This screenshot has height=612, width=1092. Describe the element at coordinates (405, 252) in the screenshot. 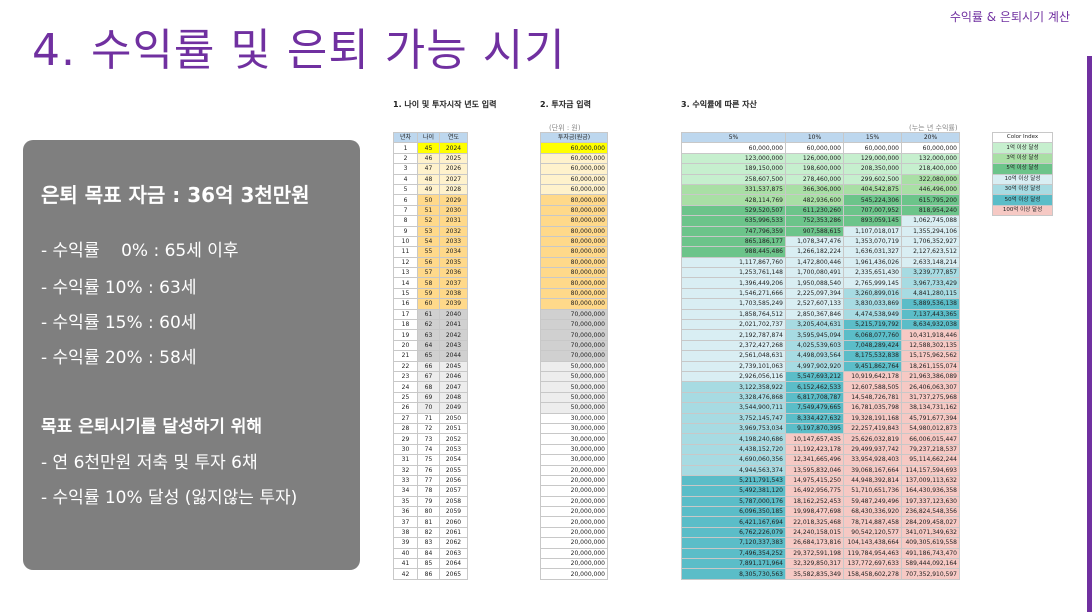

I see `year-index-cell: 11` at that location.